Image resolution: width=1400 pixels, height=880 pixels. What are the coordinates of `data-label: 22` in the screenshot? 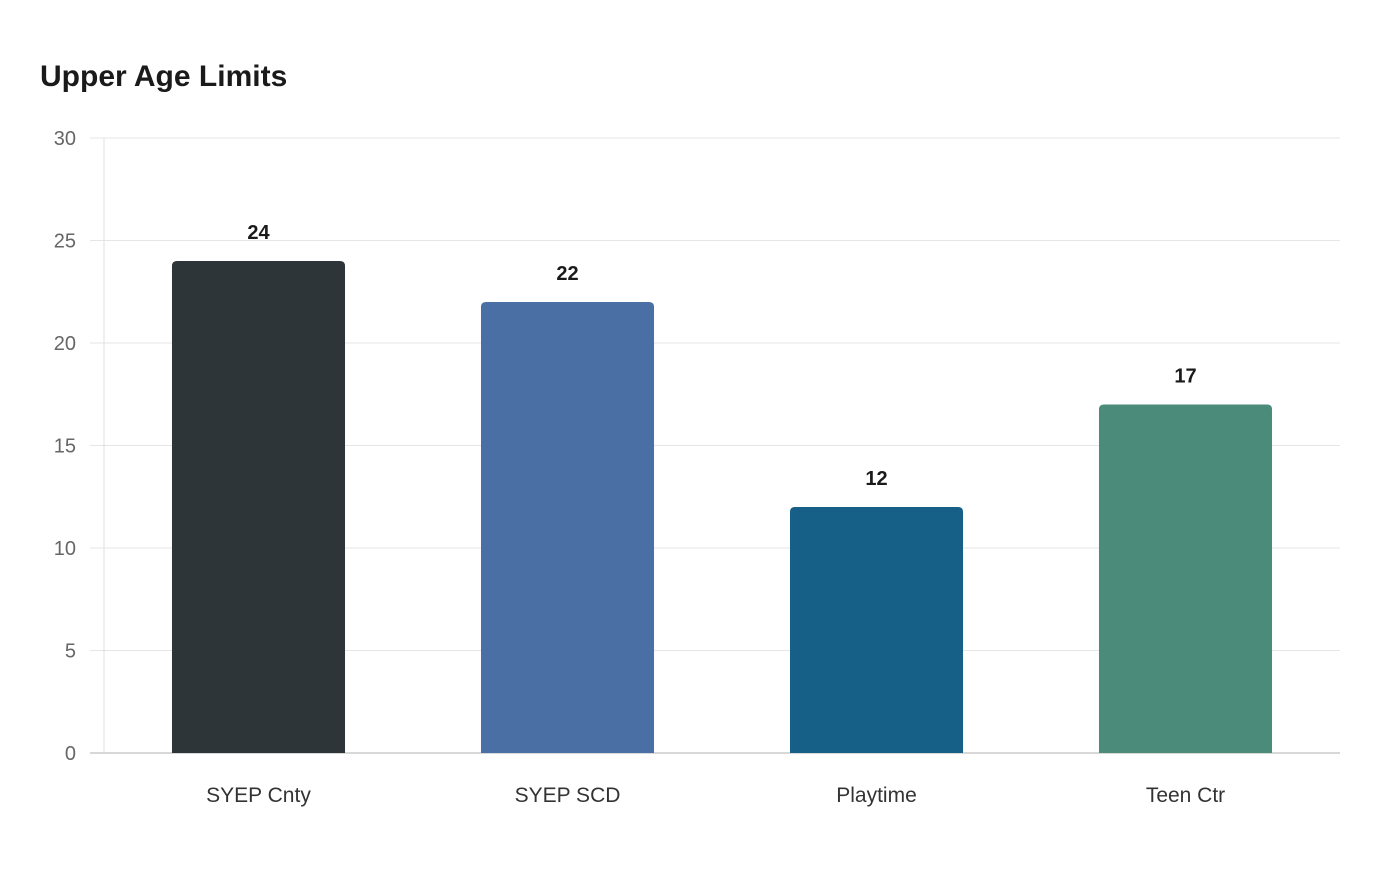 It's located at (567, 274).